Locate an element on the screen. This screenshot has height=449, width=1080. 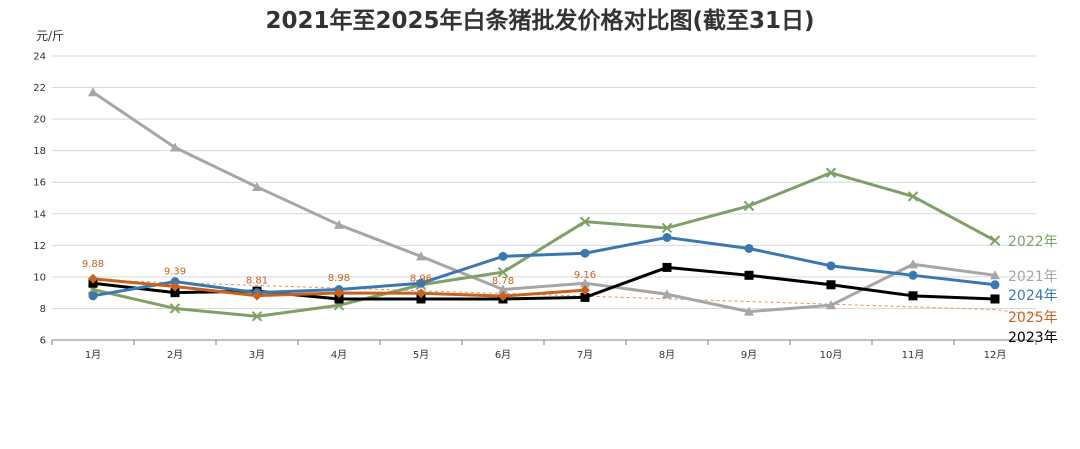
chart-title: 2021年至2025年白条猪批发价格对比图(截至31日) is located at coordinates (539, 20).